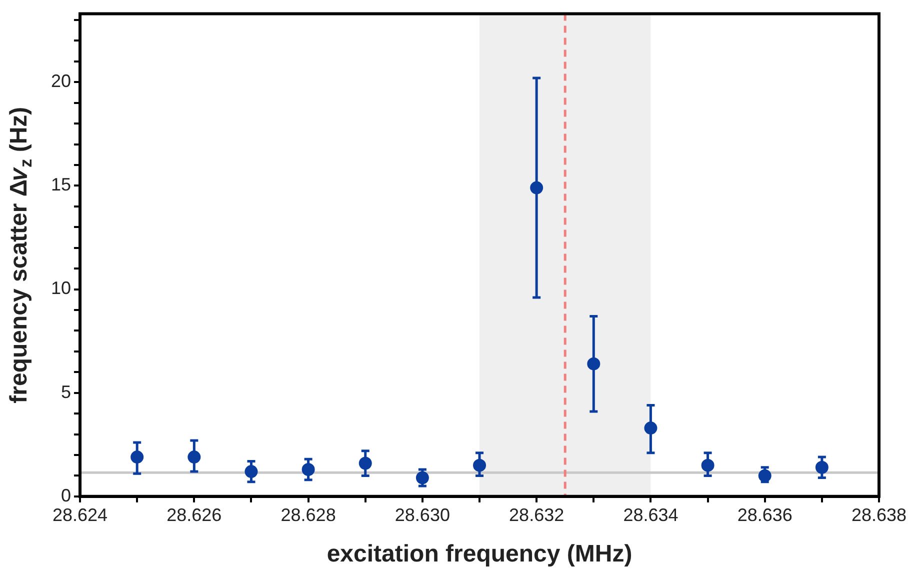  I want to click on x-axis-title: excitation frequency (MHz), so click(479, 554).